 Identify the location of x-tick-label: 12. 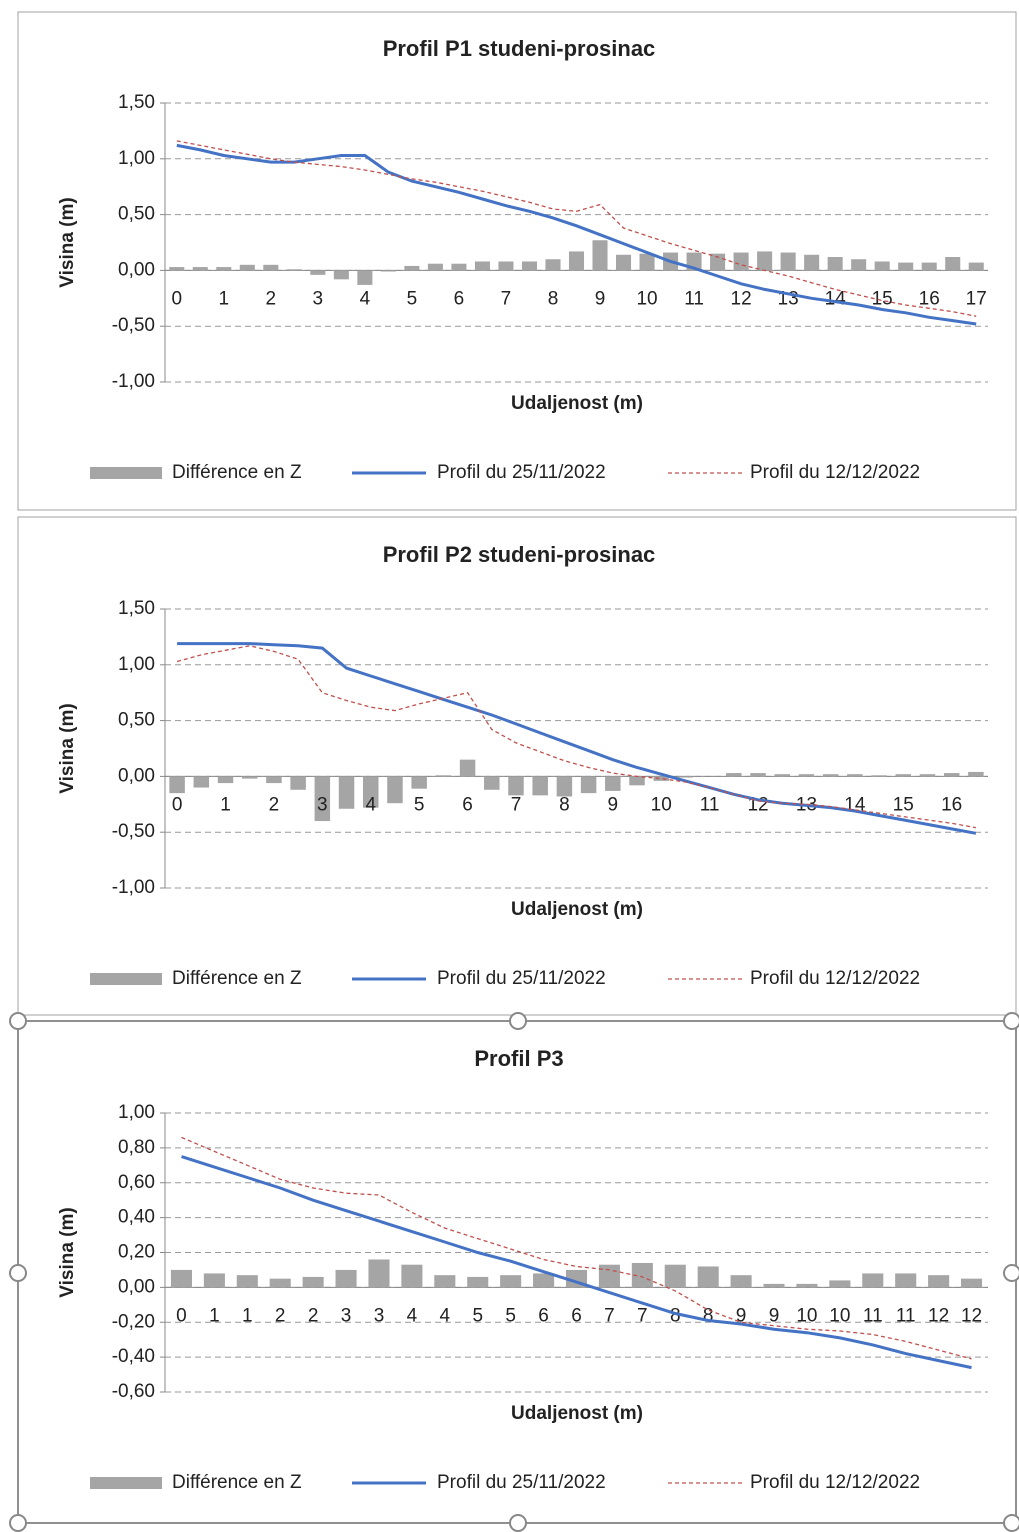
(938, 1315).